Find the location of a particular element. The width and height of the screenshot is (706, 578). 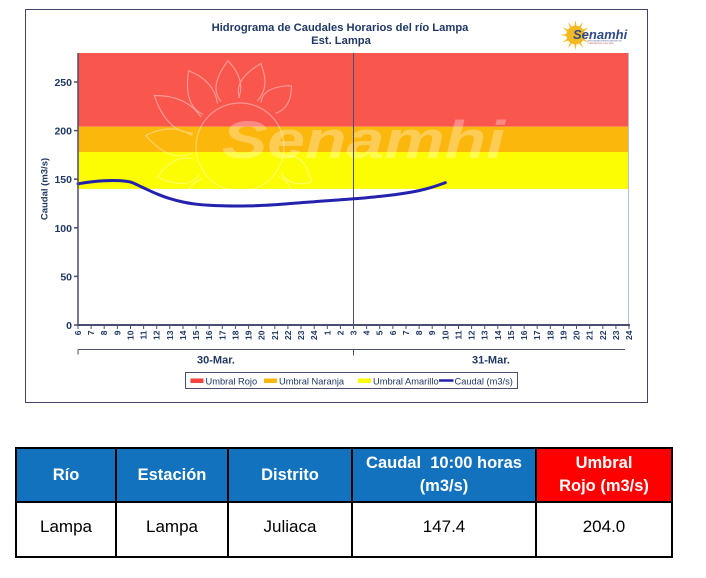

svg-text: Umbral Amarillo is located at coordinates (406, 382).